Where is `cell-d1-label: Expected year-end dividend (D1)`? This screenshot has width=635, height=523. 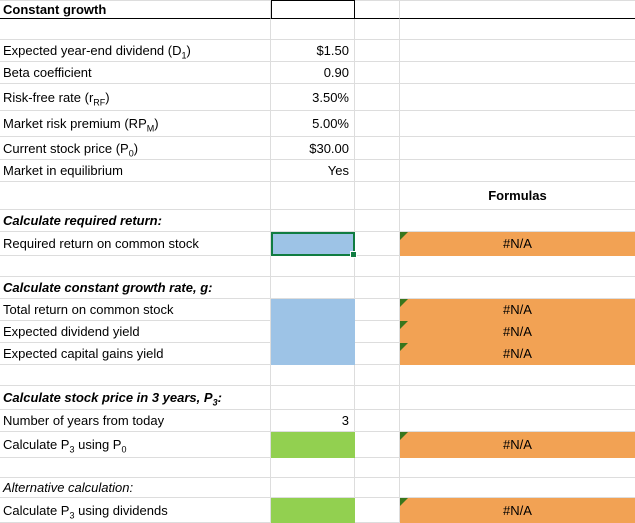
cell-d1-label: Expected year-end dividend (D1) is located at coordinates (135, 51).